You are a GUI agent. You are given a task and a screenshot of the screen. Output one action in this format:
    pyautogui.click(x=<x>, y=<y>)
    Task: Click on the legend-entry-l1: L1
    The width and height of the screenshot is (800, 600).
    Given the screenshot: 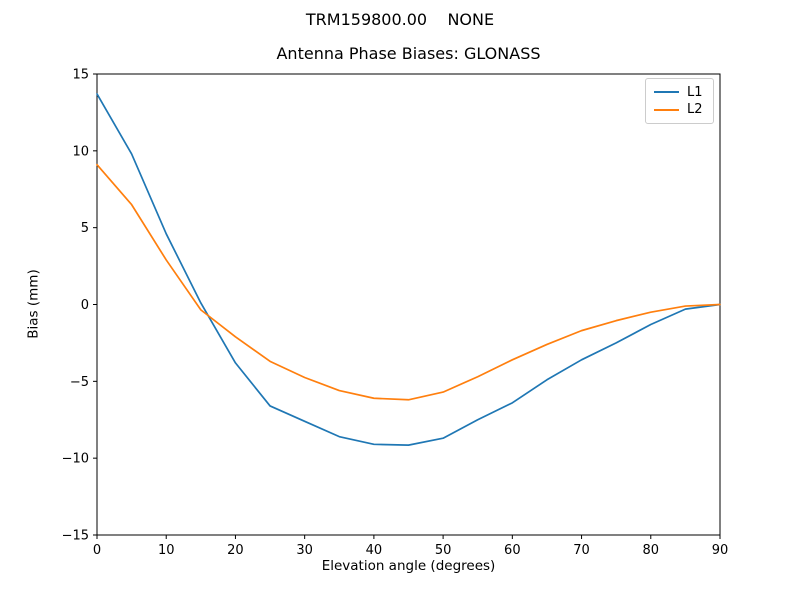 What is the action you would take?
    pyautogui.click(x=679, y=92)
    